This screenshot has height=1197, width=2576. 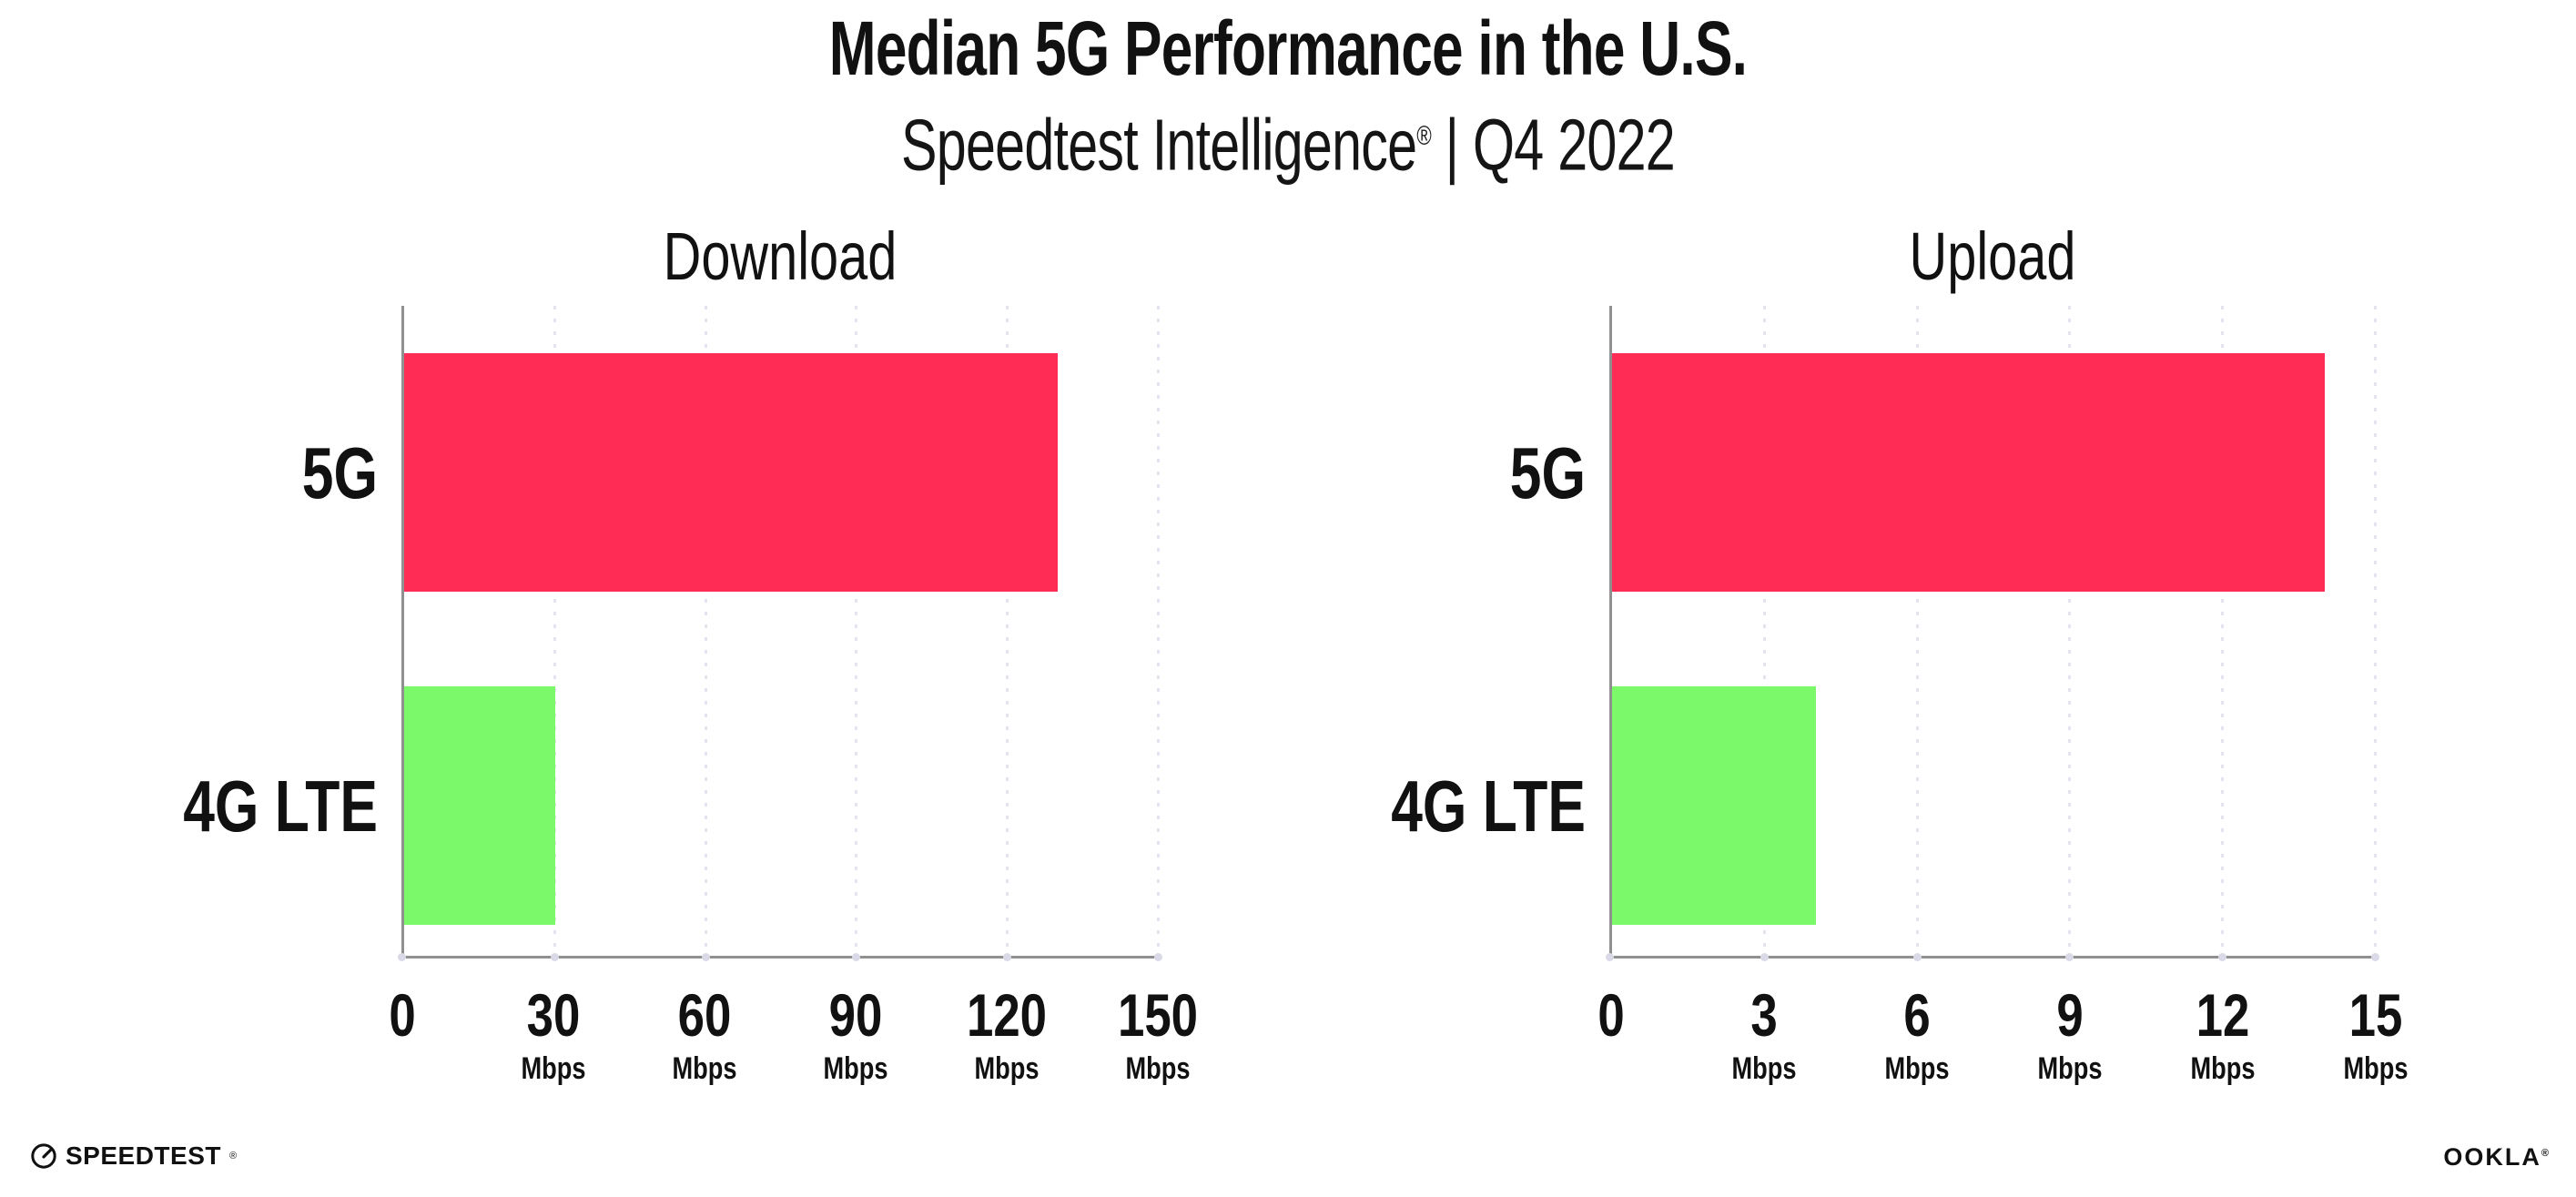 I want to click on x-tick-15: 15 Mbps, so click(x=2376, y=1035).